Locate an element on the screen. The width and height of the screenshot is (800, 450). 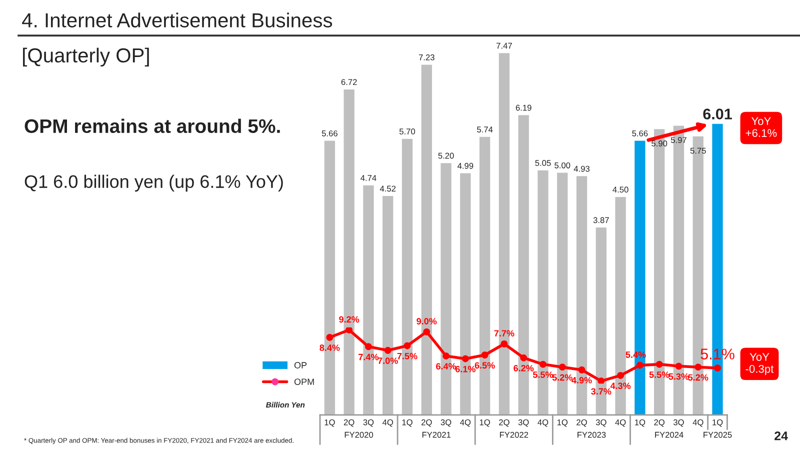
data-label: 7.5% is located at coordinates (407, 356).